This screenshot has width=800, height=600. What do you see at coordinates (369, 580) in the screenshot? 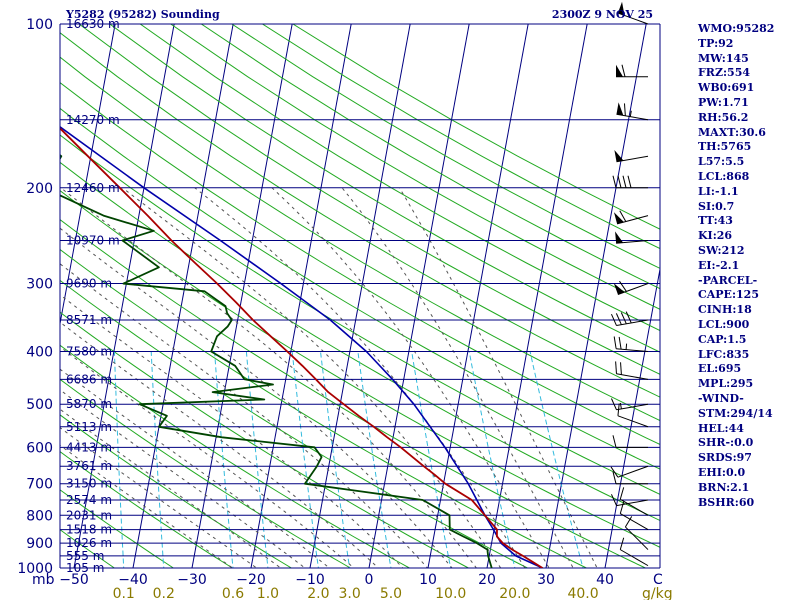
I see `temperature-tick-label: 0` at bounding box center [369, 580].